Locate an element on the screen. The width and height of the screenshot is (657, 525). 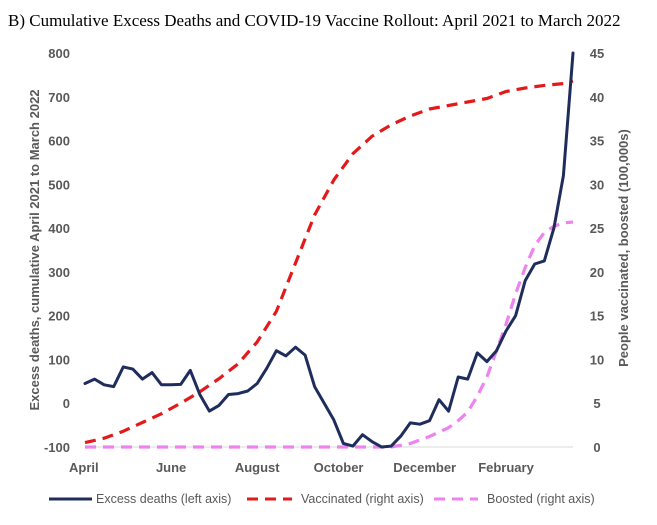
x-tick-label: June is located at coordinates (171, 467).